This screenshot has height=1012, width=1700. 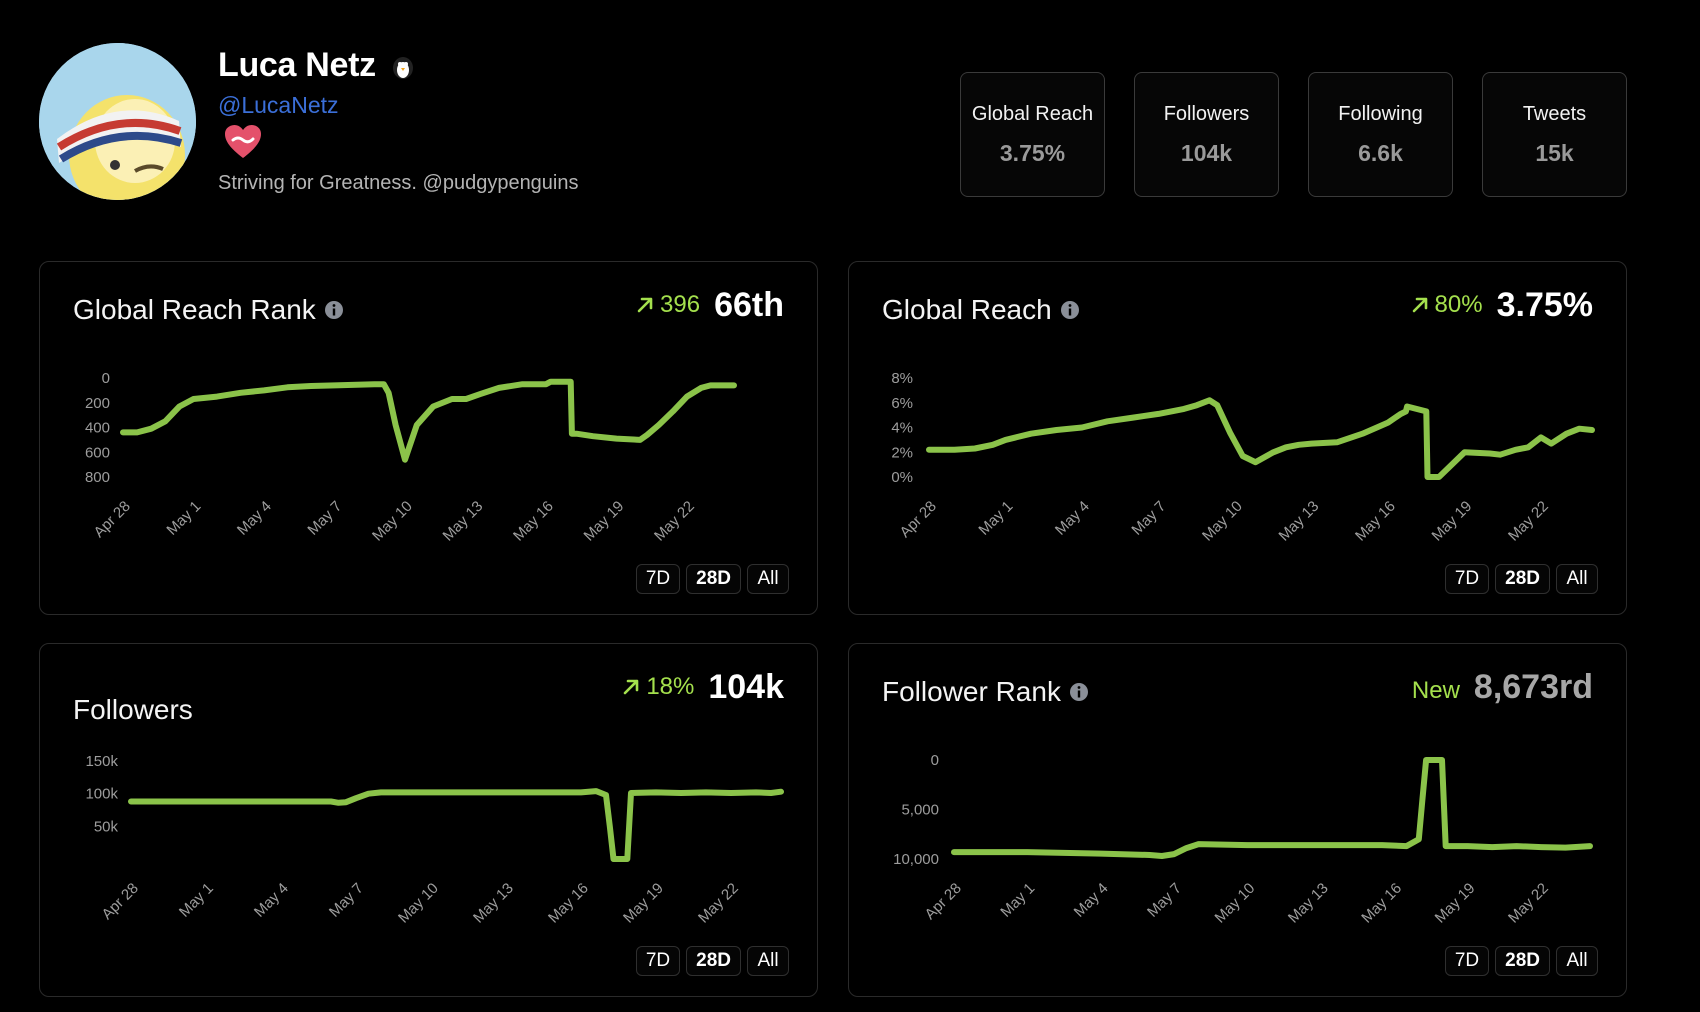 What do you see at coordinates (398, 183) in the screenshot?
I see `profile-bio: Striving for Greatness. @pudgypenguins` at bounding box center [398, 183].